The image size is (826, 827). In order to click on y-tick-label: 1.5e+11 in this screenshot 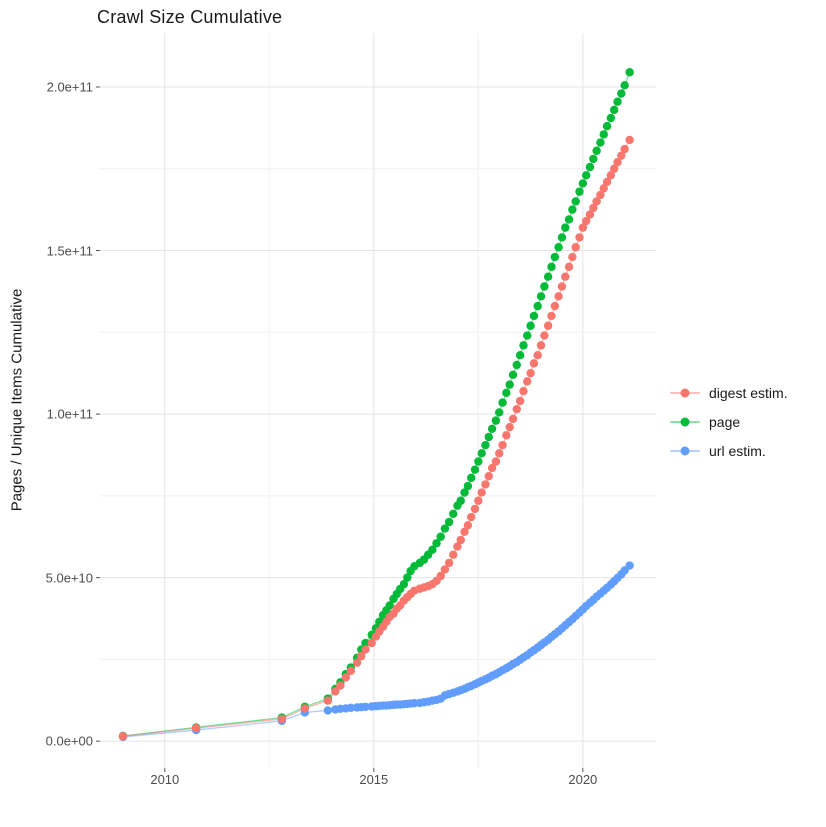, I will do `click(69, 251)`.